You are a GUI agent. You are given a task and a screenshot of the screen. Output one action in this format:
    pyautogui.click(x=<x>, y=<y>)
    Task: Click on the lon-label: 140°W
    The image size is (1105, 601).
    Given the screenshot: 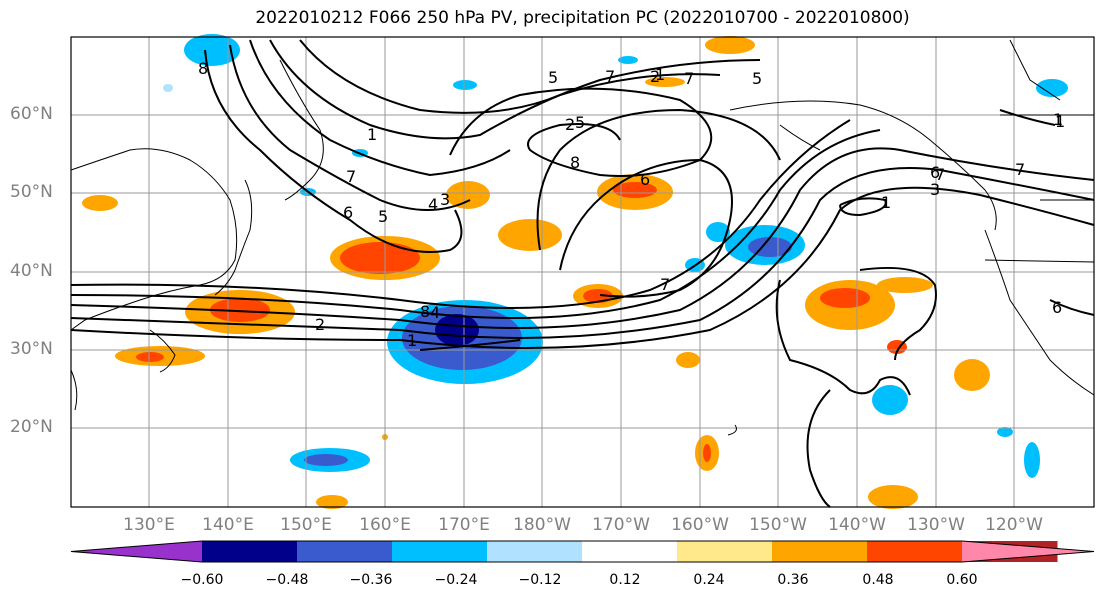 What is the action you would take?
    pyautogui.click(x=857, y=525)
    